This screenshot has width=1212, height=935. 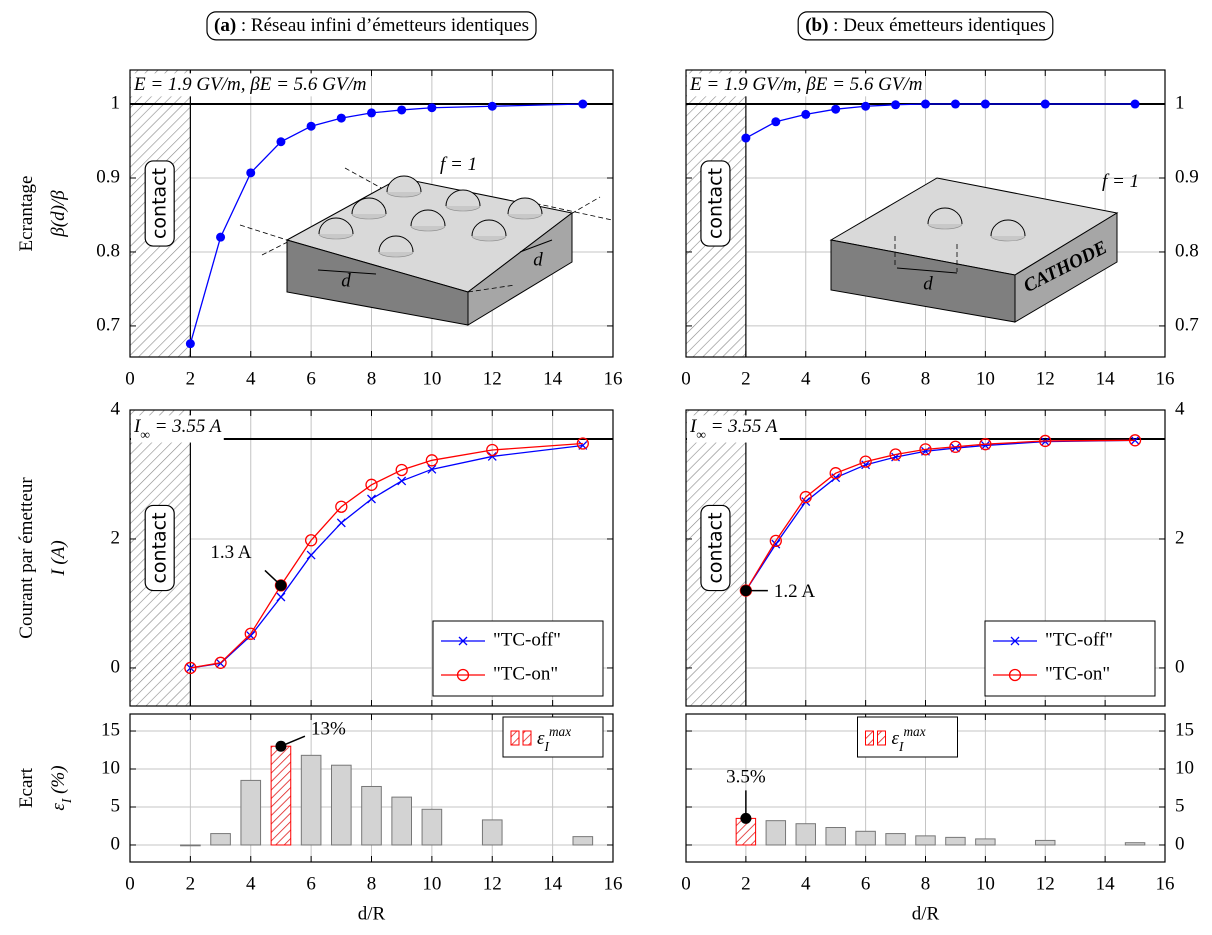 What do you see at coordinates (1180, 805) in the screenshot?
I see `y-tick-label: 5` at bounding box center [1180, 805].